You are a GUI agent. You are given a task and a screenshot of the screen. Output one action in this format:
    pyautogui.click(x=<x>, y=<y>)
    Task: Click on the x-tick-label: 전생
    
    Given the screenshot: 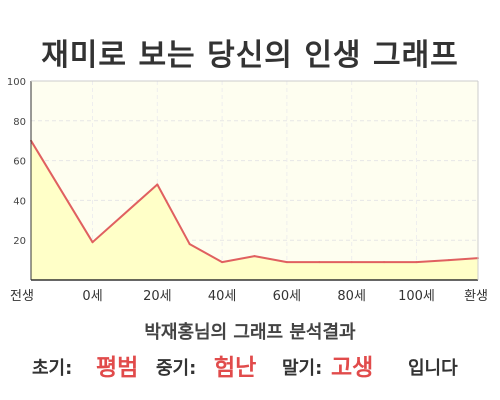 What is the action you would take?
    pyautogui.click(x=22, y=296)
    